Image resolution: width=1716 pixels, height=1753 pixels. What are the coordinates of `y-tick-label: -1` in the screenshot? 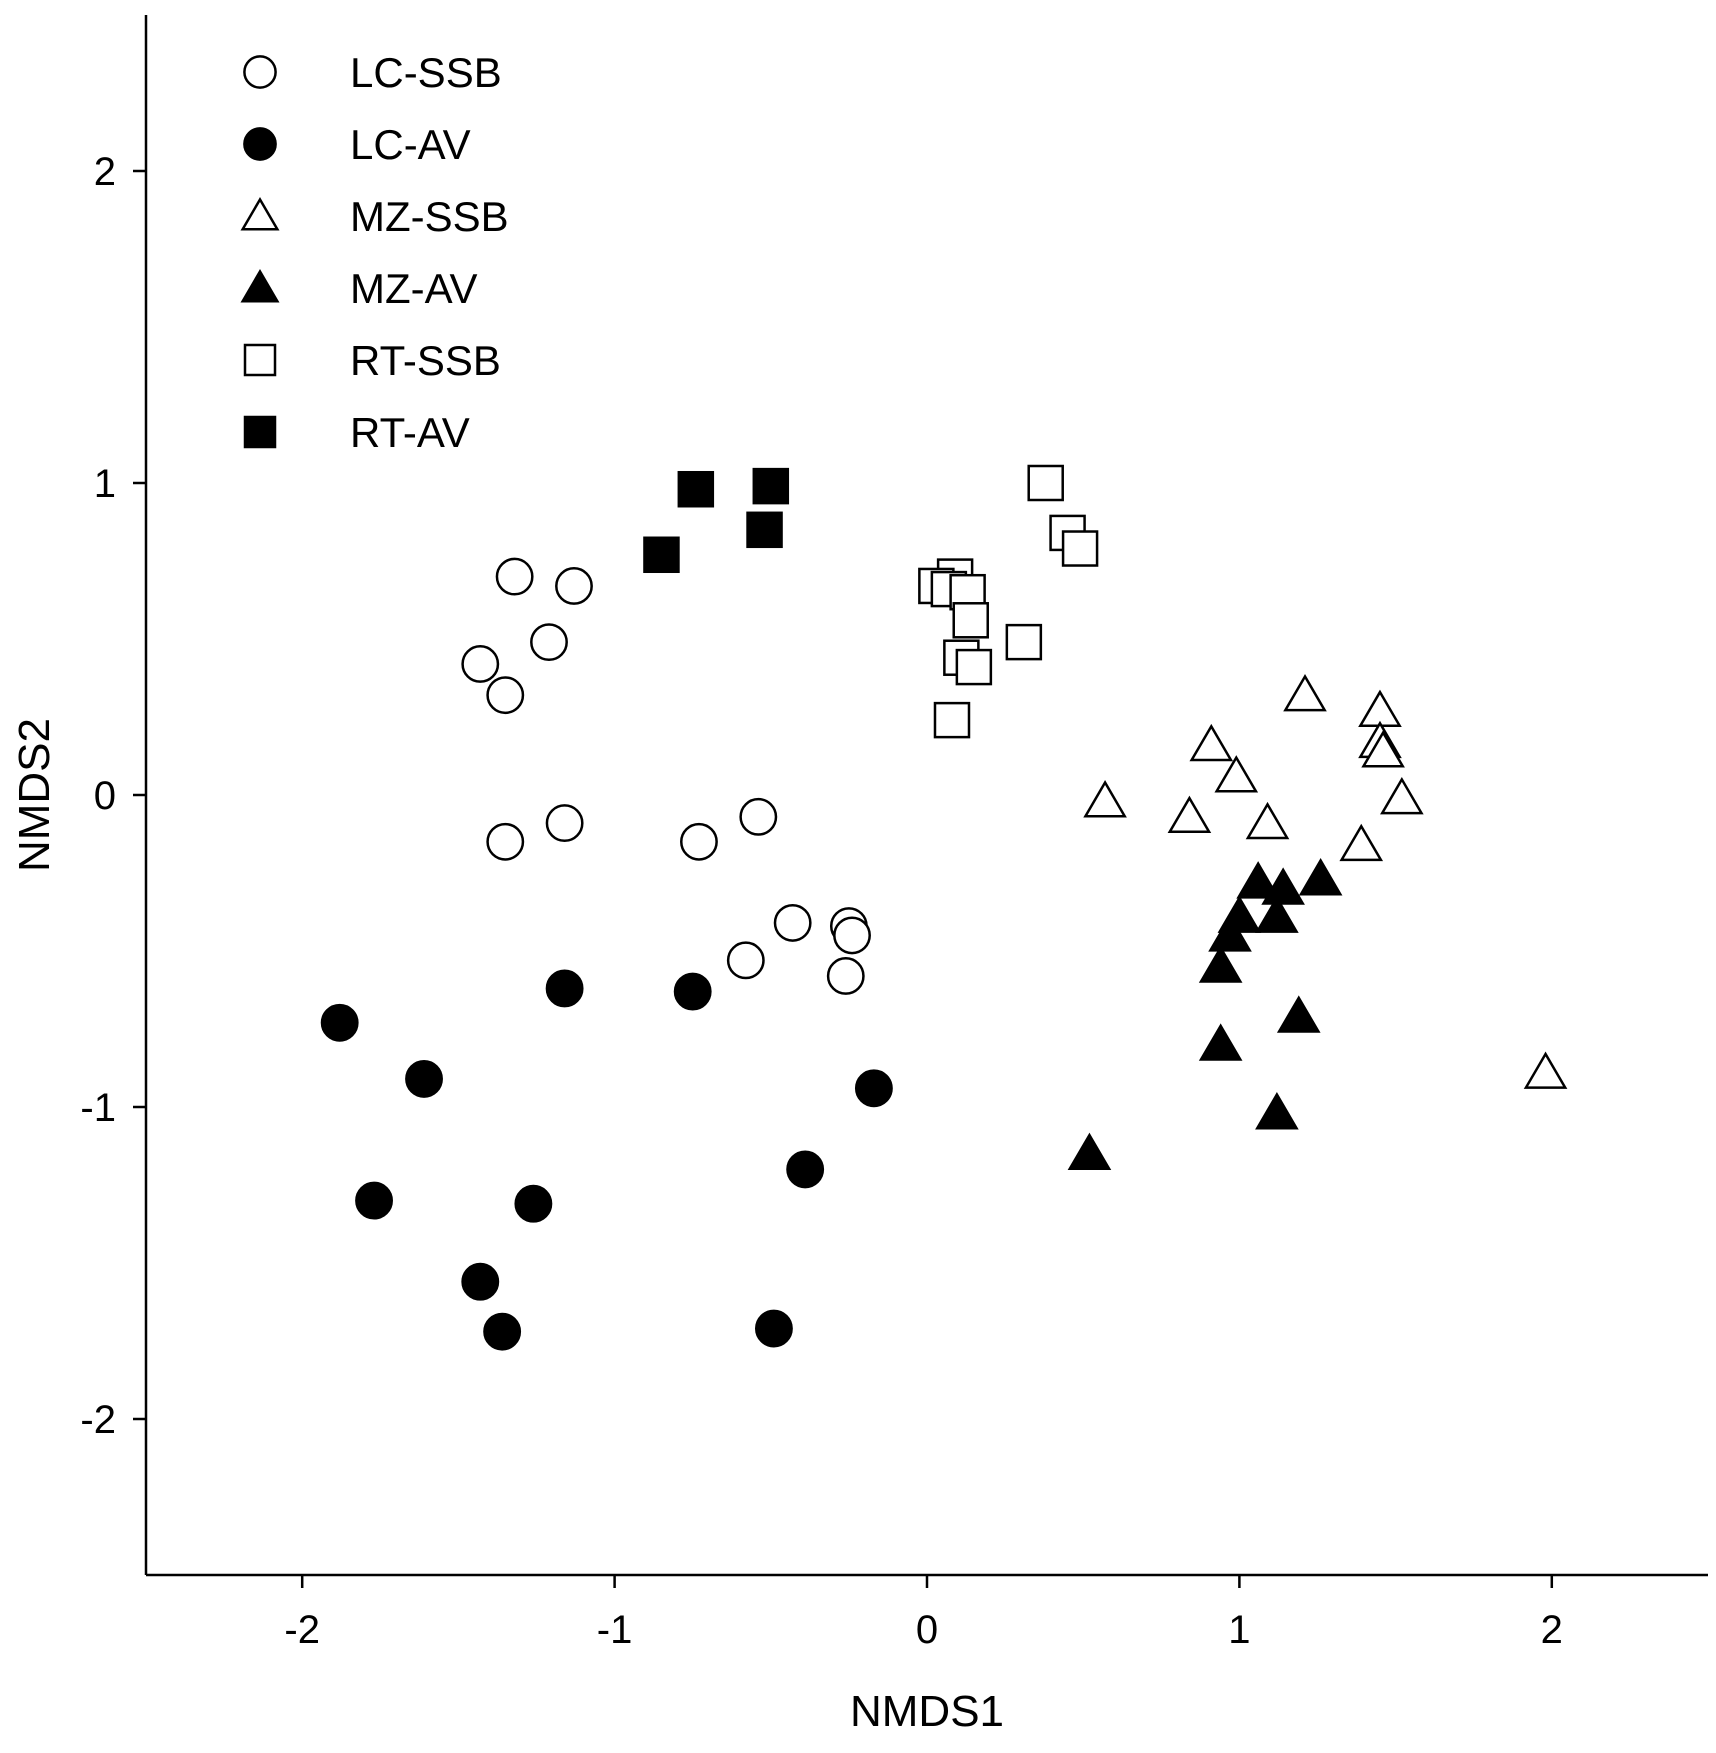 It's located at (98, 1108).